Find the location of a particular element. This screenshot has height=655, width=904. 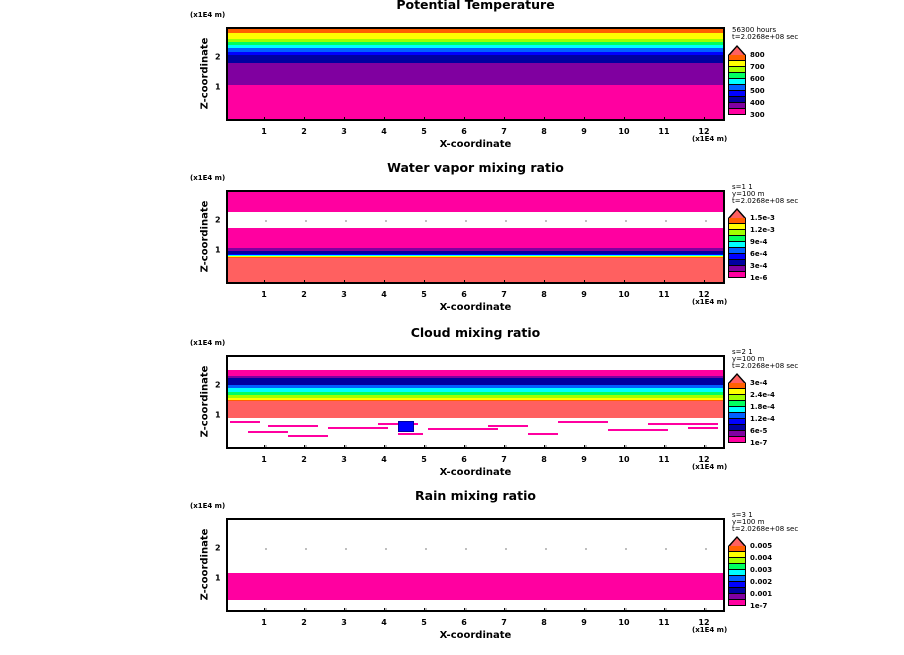

x-axis-title: X-coordinate is located at coordinates (475, 307).